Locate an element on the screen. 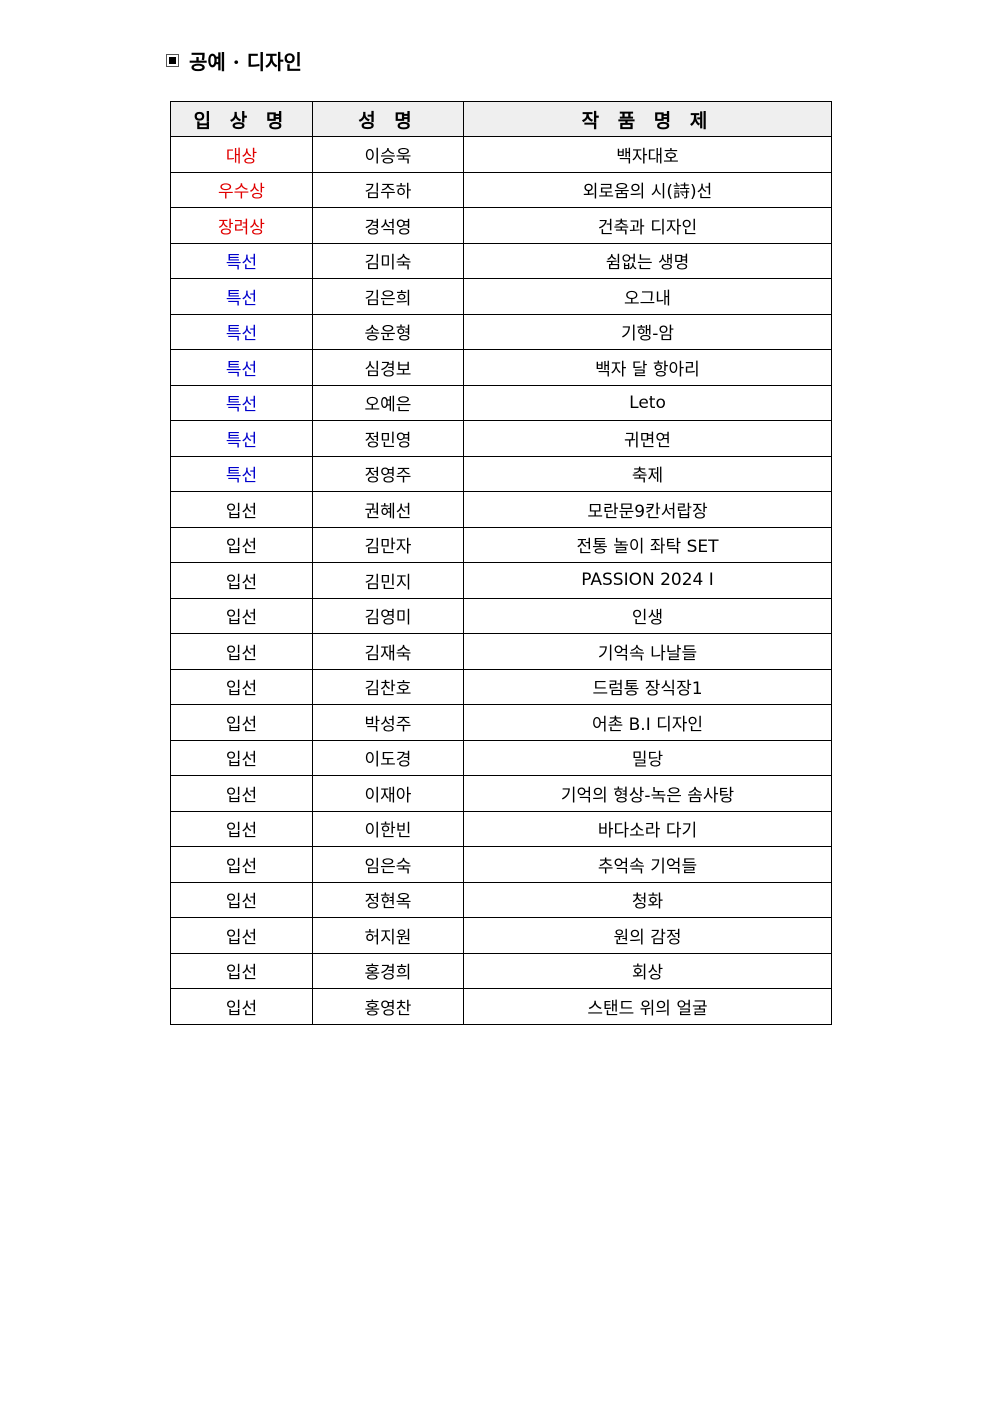 Image resolution: width=992 pixels, height=1403 pixels. table-row: 특선 김은희 오그내 is located at coordinates (501, 296).